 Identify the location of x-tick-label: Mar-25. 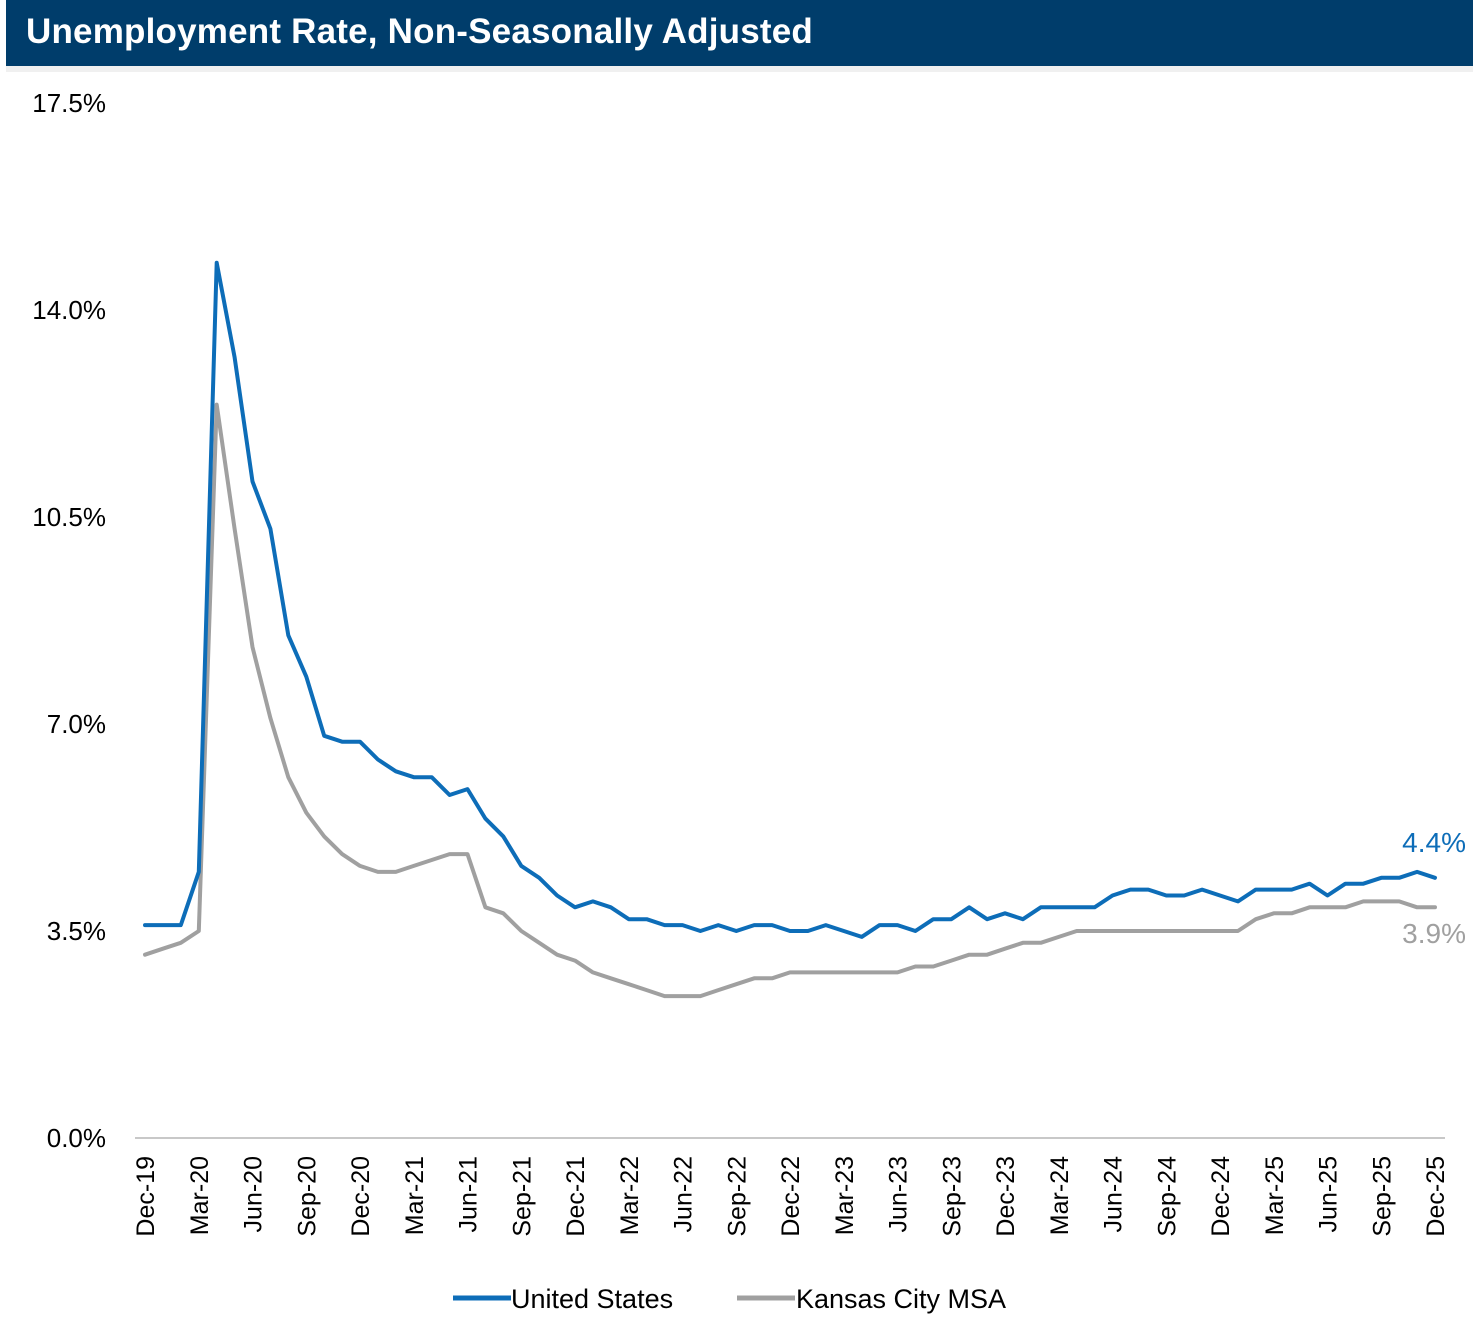
(1275, 1195).